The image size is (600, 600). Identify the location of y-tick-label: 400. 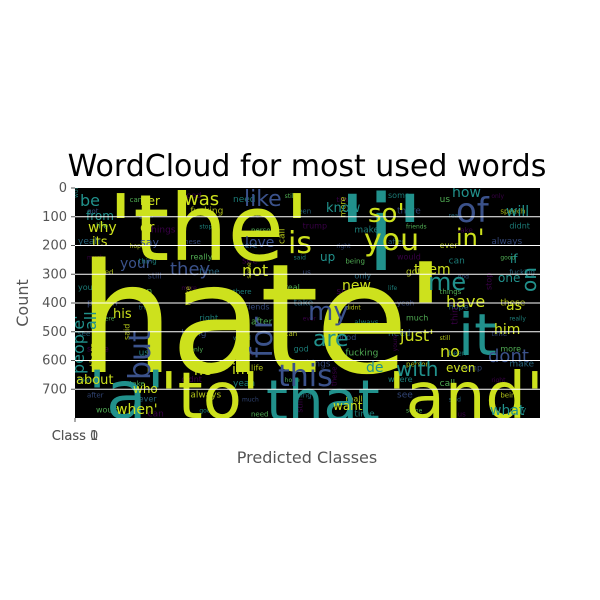
(54, 303).